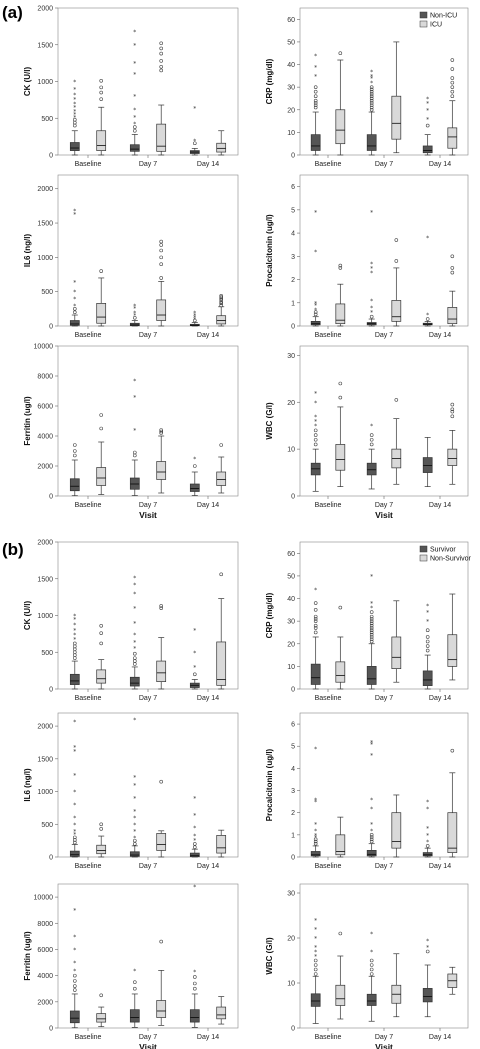 This screenshot has width=480, height=1049. What do you see at coordinates (45, 189) in the screenshot?
I see `y-tick-label: 2000` at bounding box center [45, 189].